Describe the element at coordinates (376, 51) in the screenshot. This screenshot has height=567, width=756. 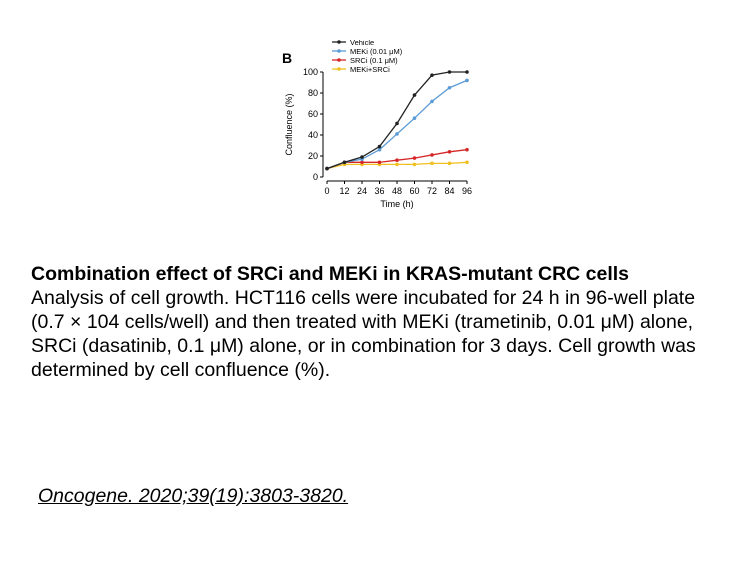
I see `legend-entry: MEKi (0.01 μM)` at that location.